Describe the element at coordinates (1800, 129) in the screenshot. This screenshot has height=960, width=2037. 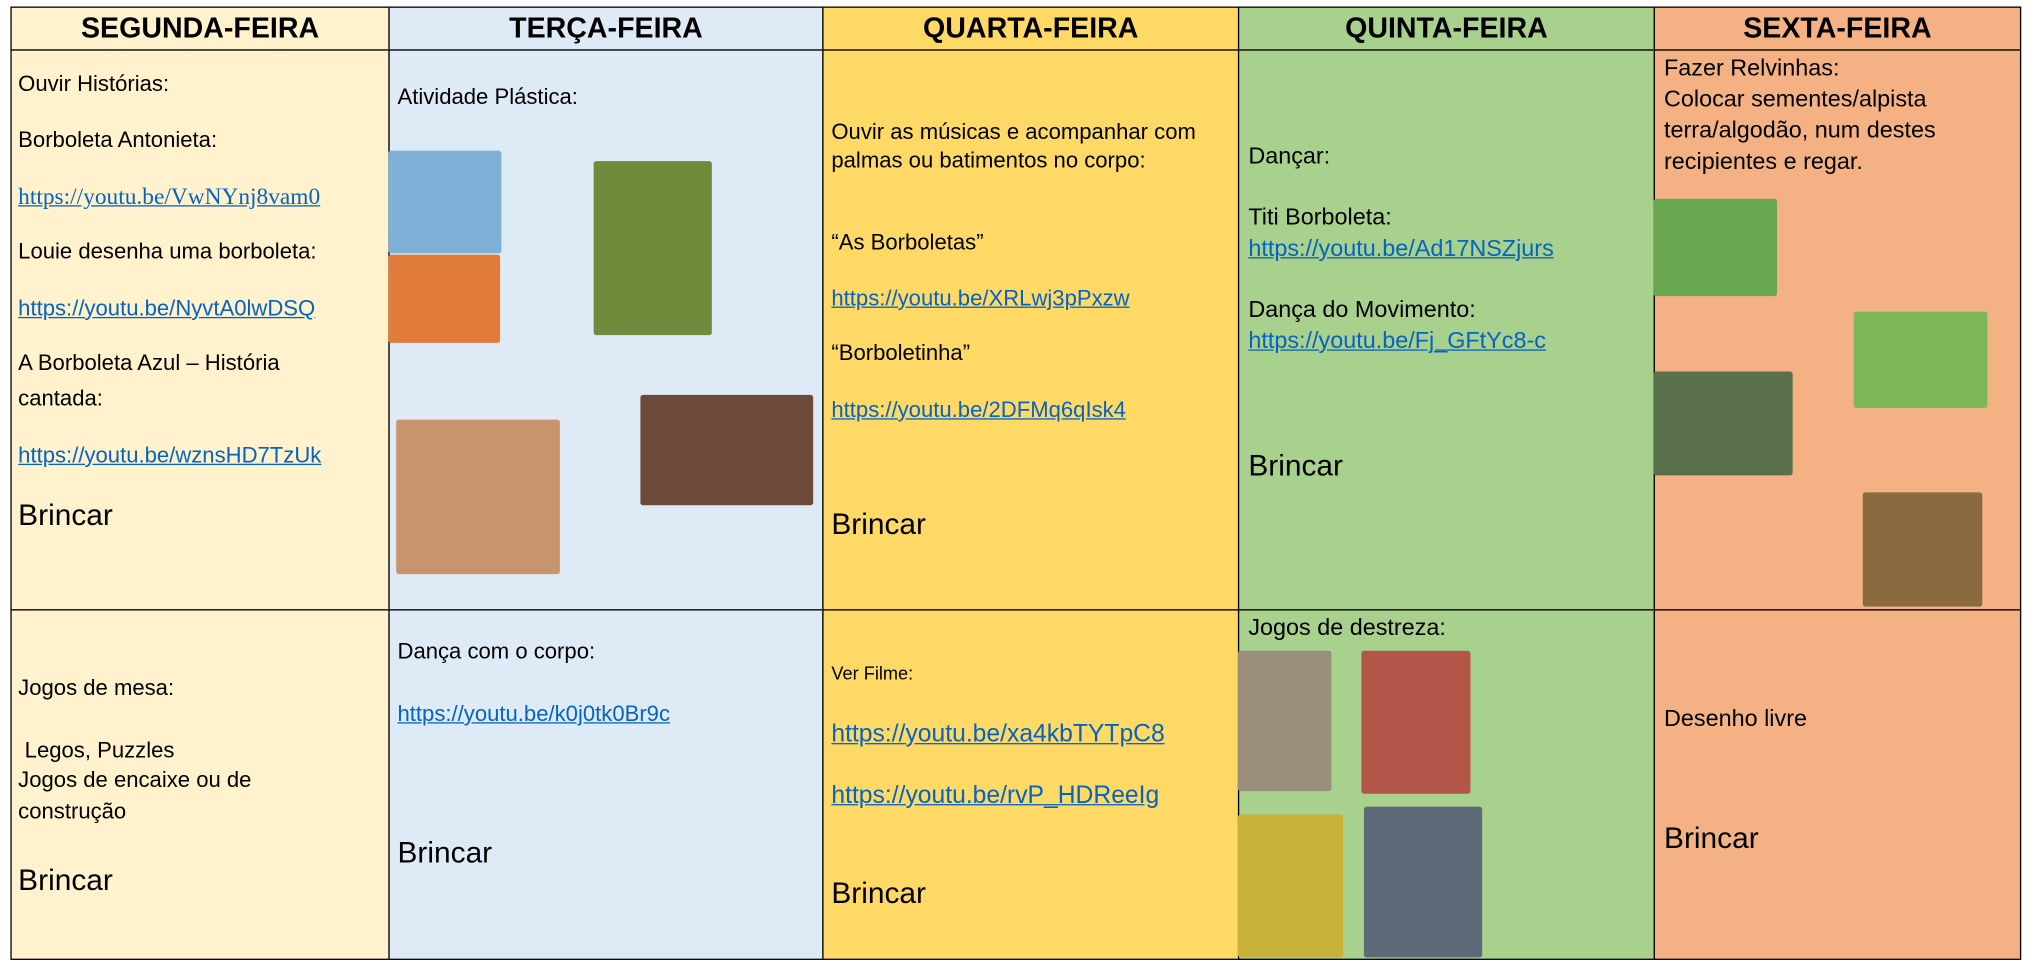
I see `text: terra/algodão, num destes` at that location.